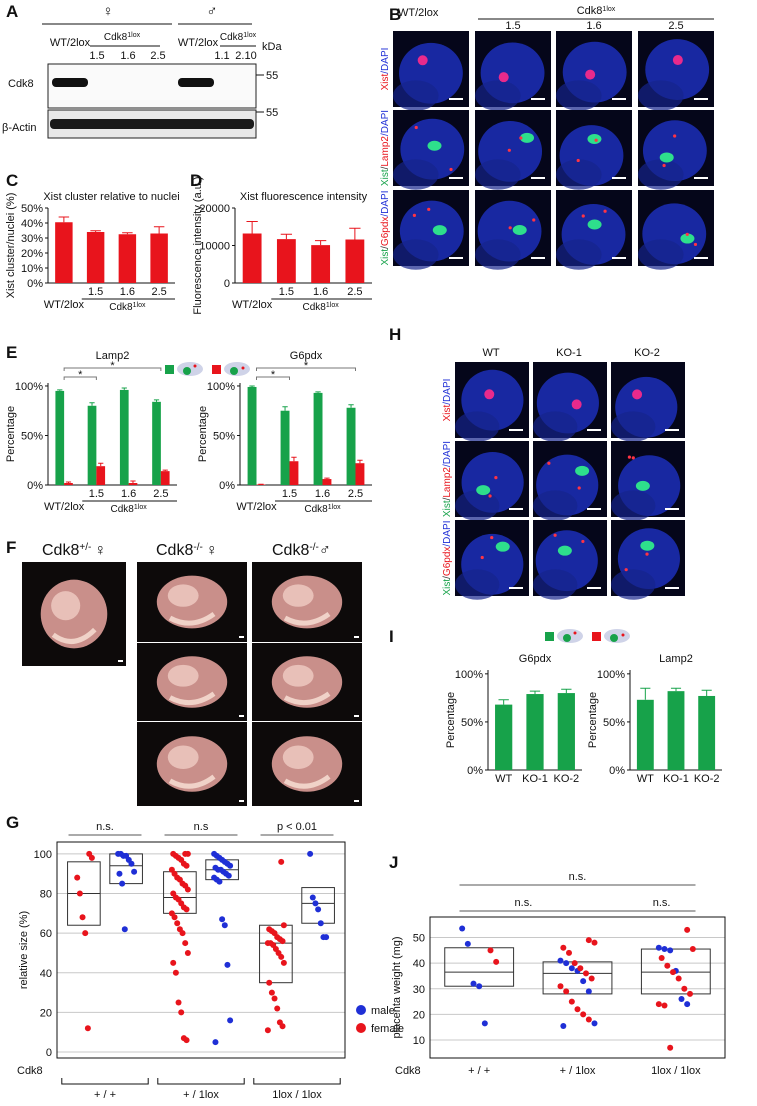 This screenshot has width=757, height=1106. Describe the element at coordinates (64, 507) in the screenshot. I see `x-tick-label: WT/2lox` at that location.